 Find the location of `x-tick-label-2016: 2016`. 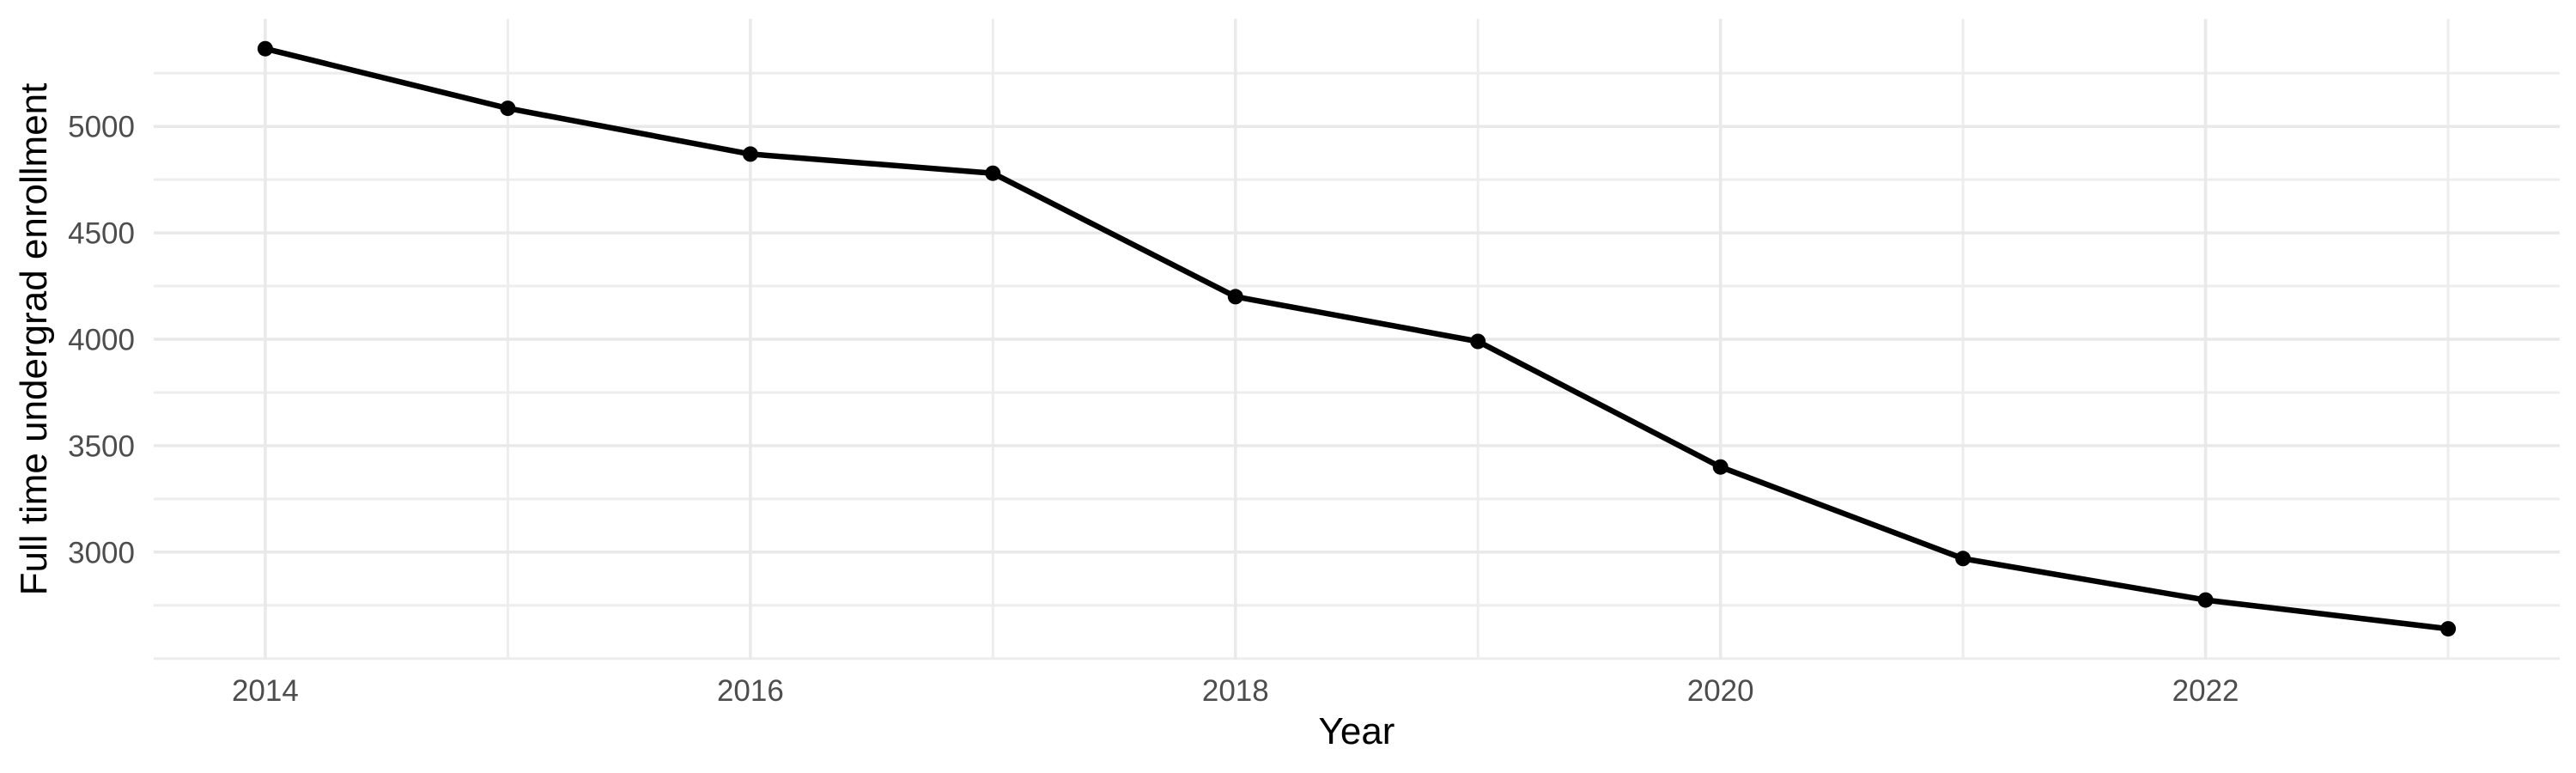

x-tick-label-2016: 2016 is located at coordinates (750, 691).